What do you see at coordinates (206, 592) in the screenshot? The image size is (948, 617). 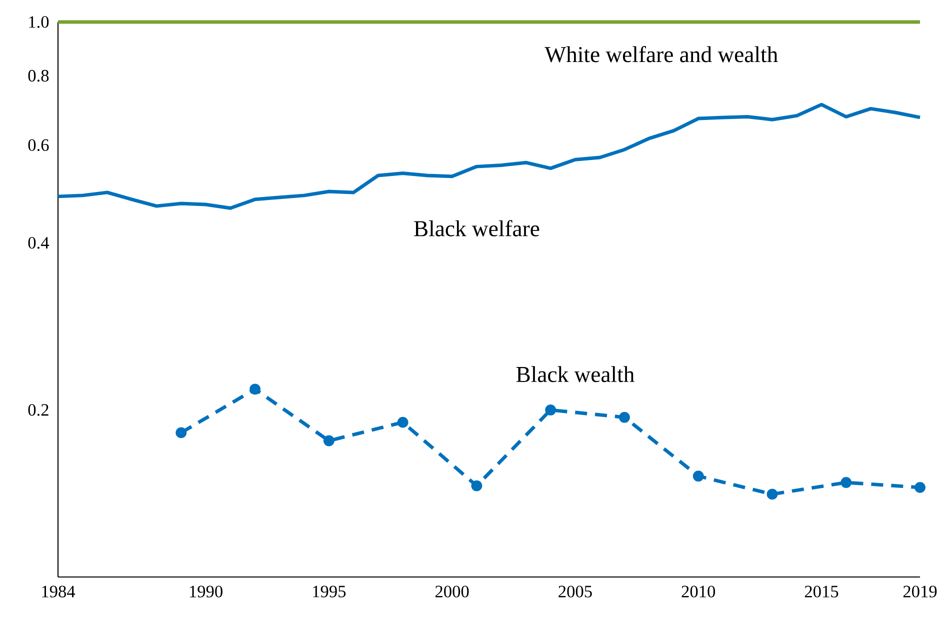 I see `x-tick-label: 1990` at bounding box center [206, 592].